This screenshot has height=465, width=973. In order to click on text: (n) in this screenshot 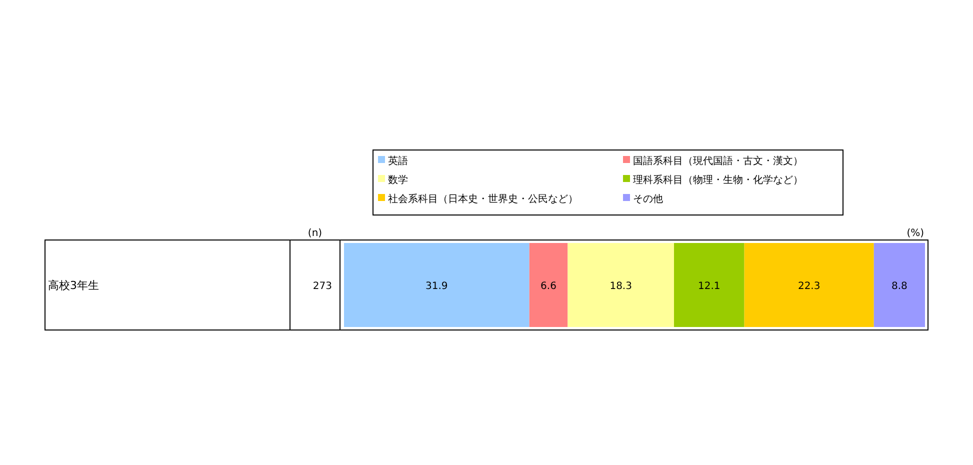, I will do `click(315, 233)`.